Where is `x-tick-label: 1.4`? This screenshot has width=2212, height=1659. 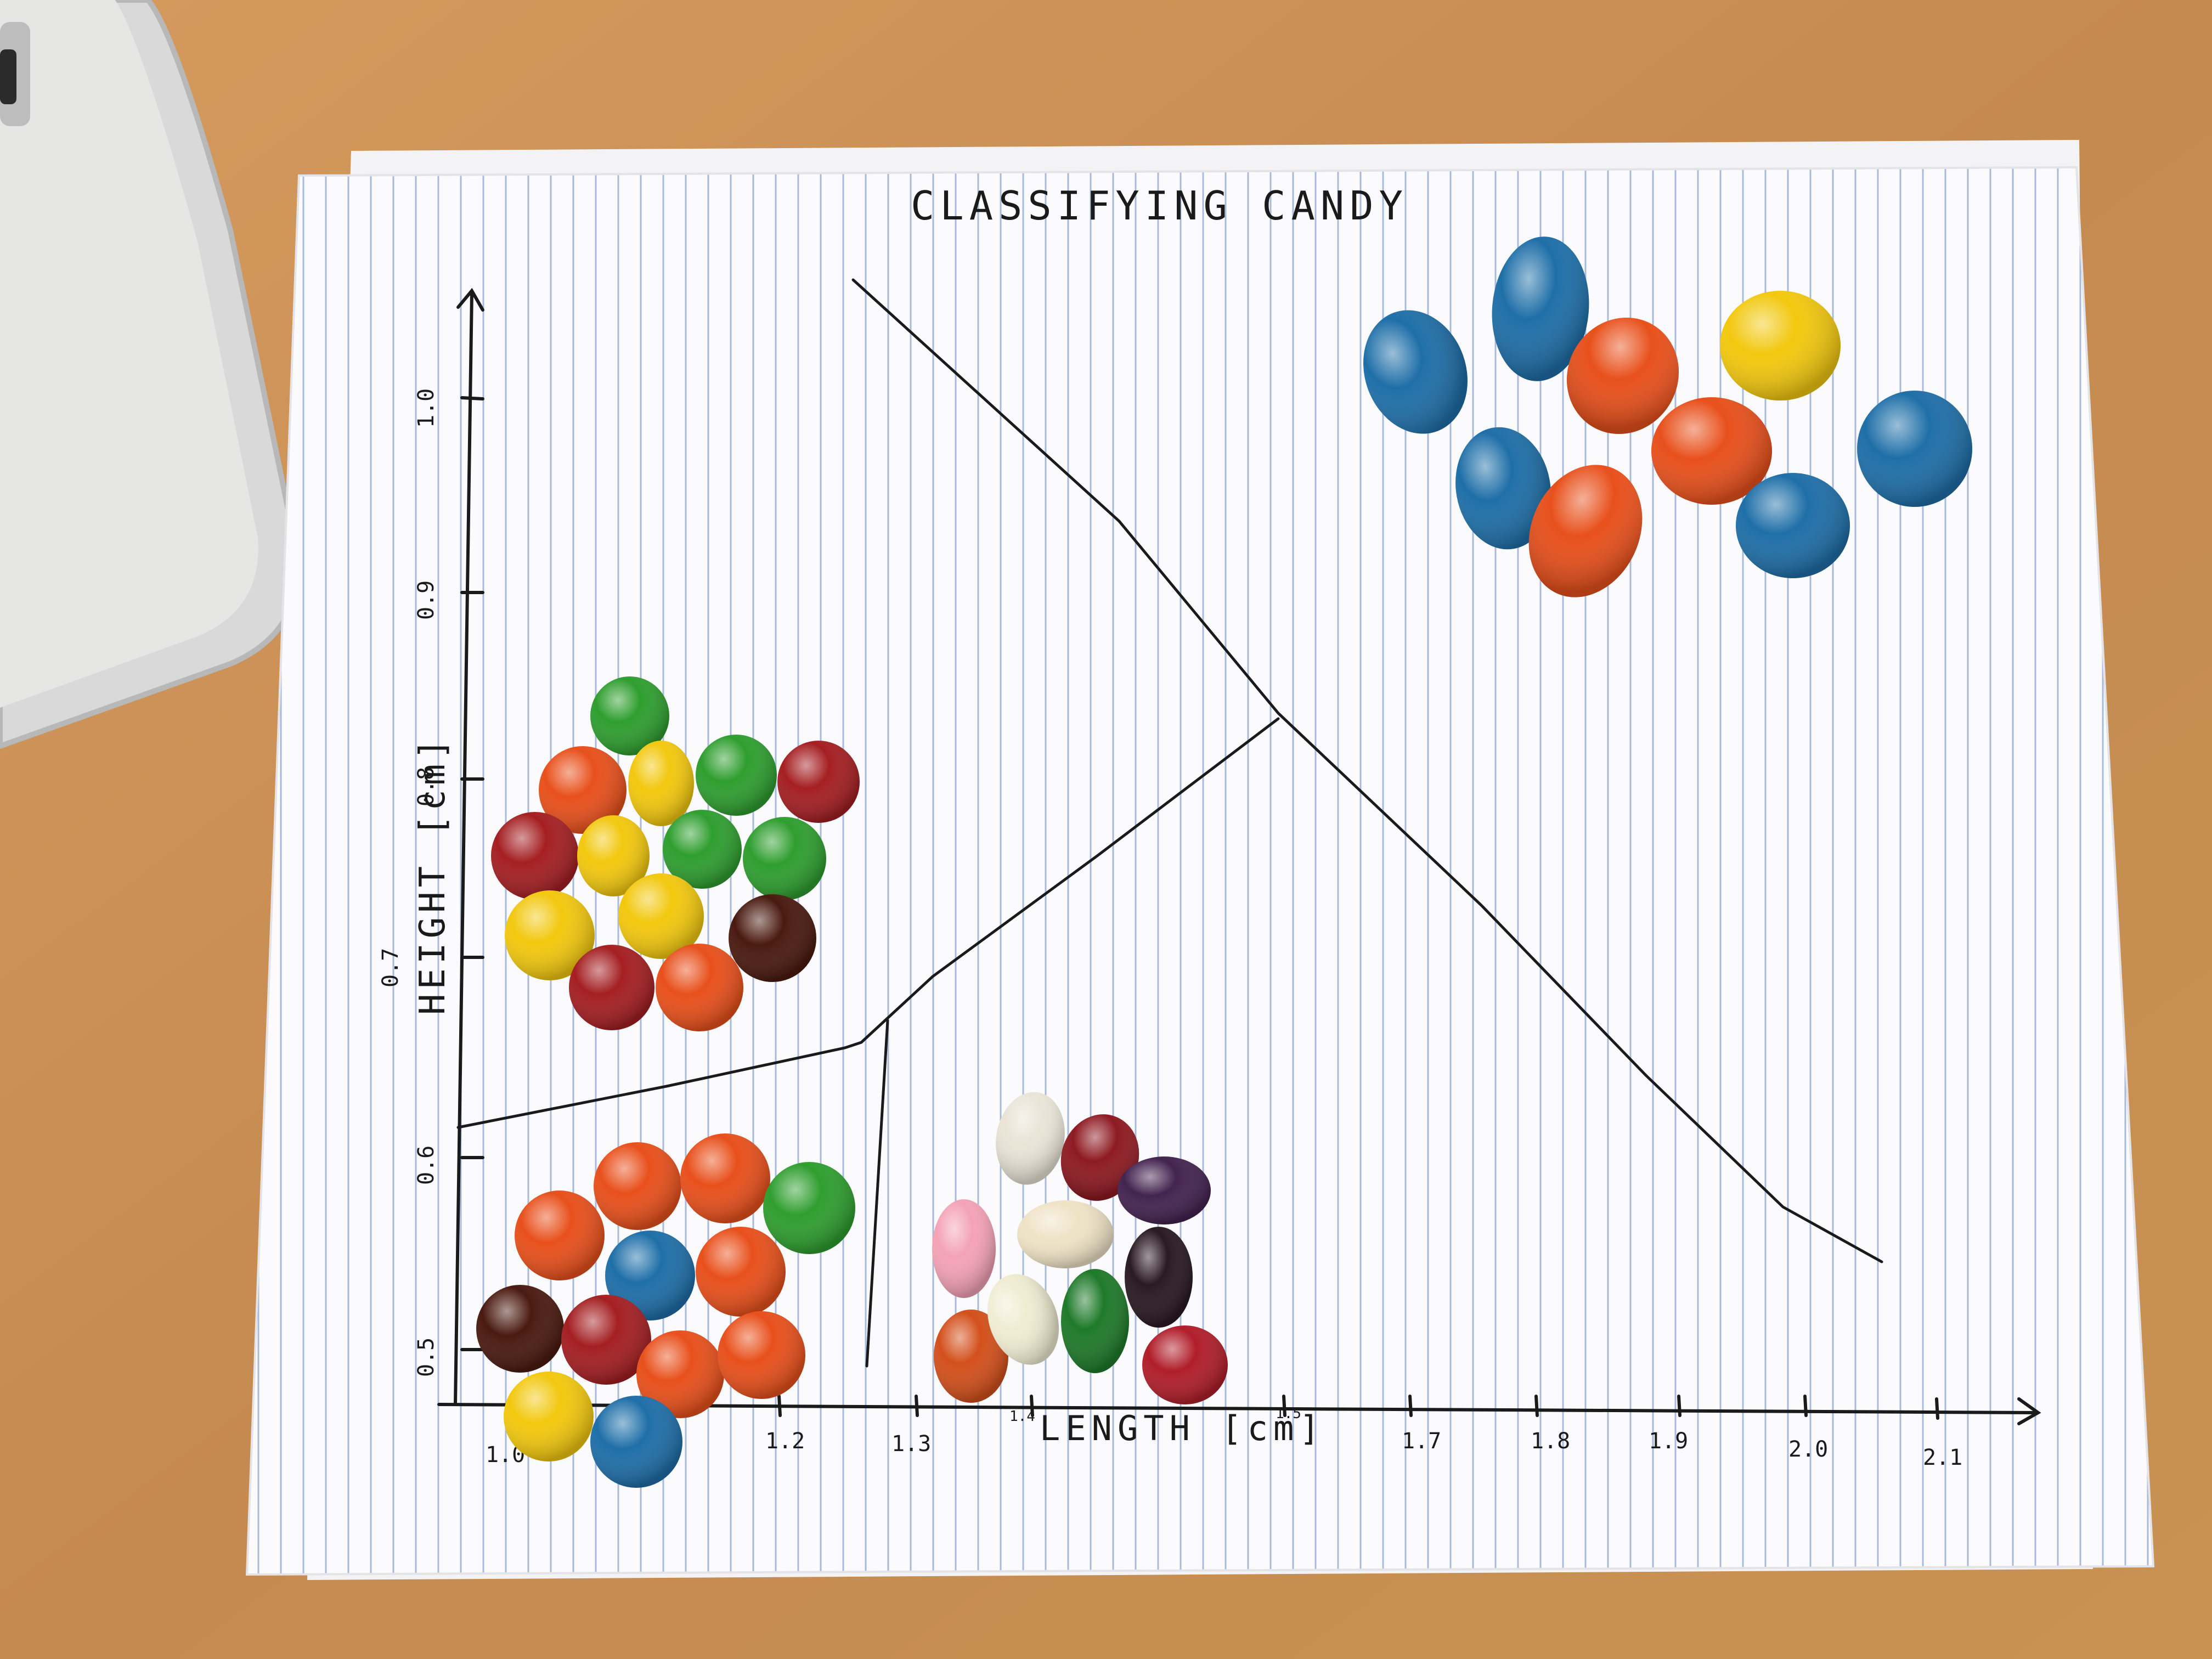
x-tick-label: 1.4 is located at coordinates (1022, 1417).